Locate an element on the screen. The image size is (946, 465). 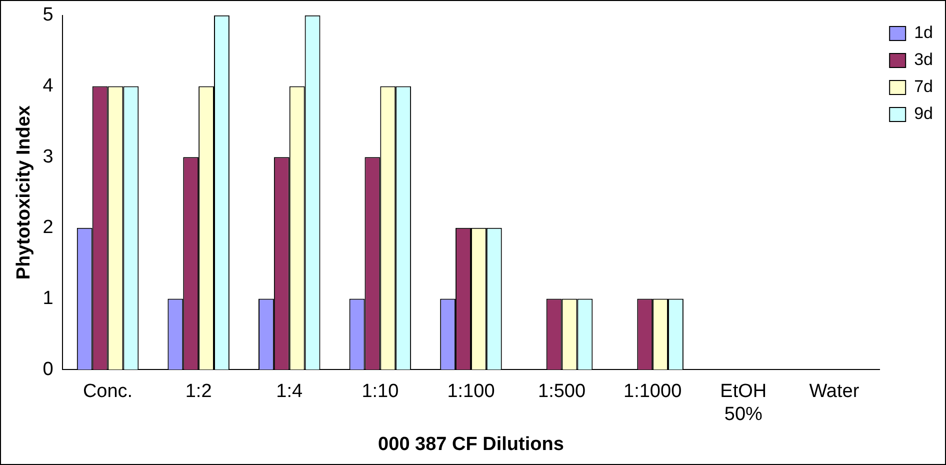
y-tick-label: 2 is located at coordinates (48, 227).